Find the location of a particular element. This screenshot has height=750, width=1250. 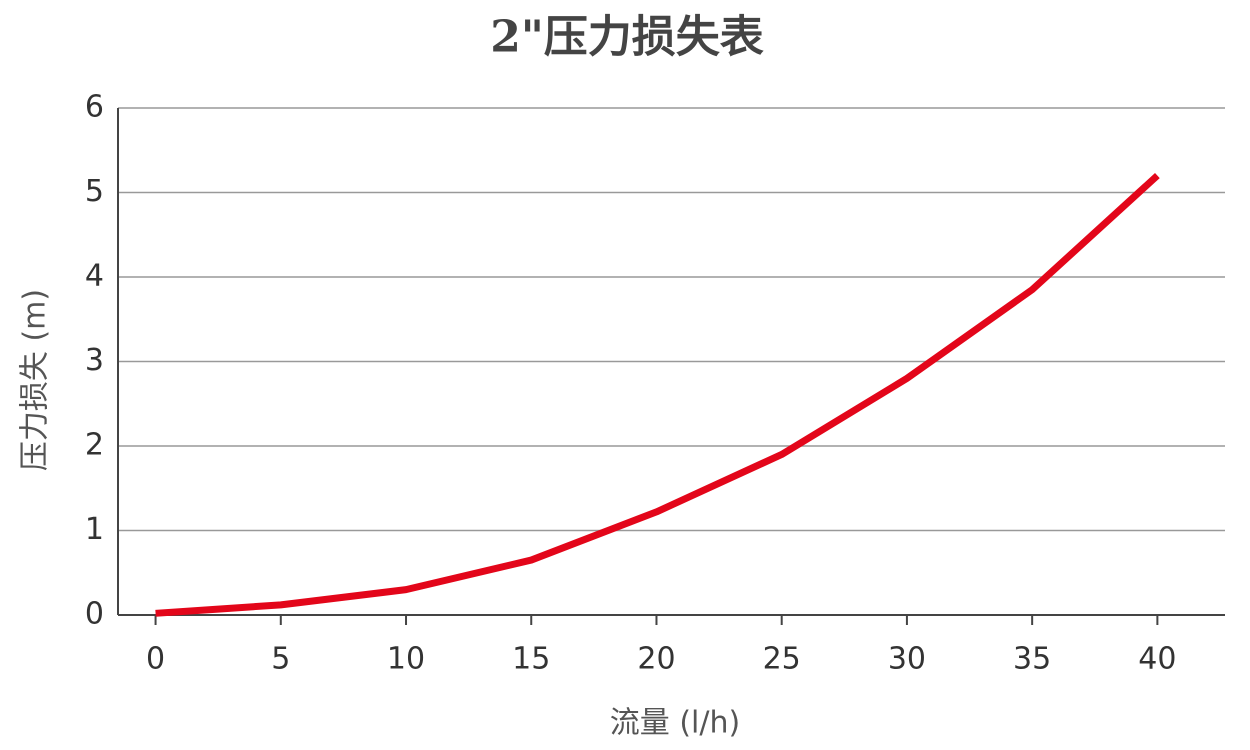

y-tick-label: 1 is located at coordinates (94, 529).